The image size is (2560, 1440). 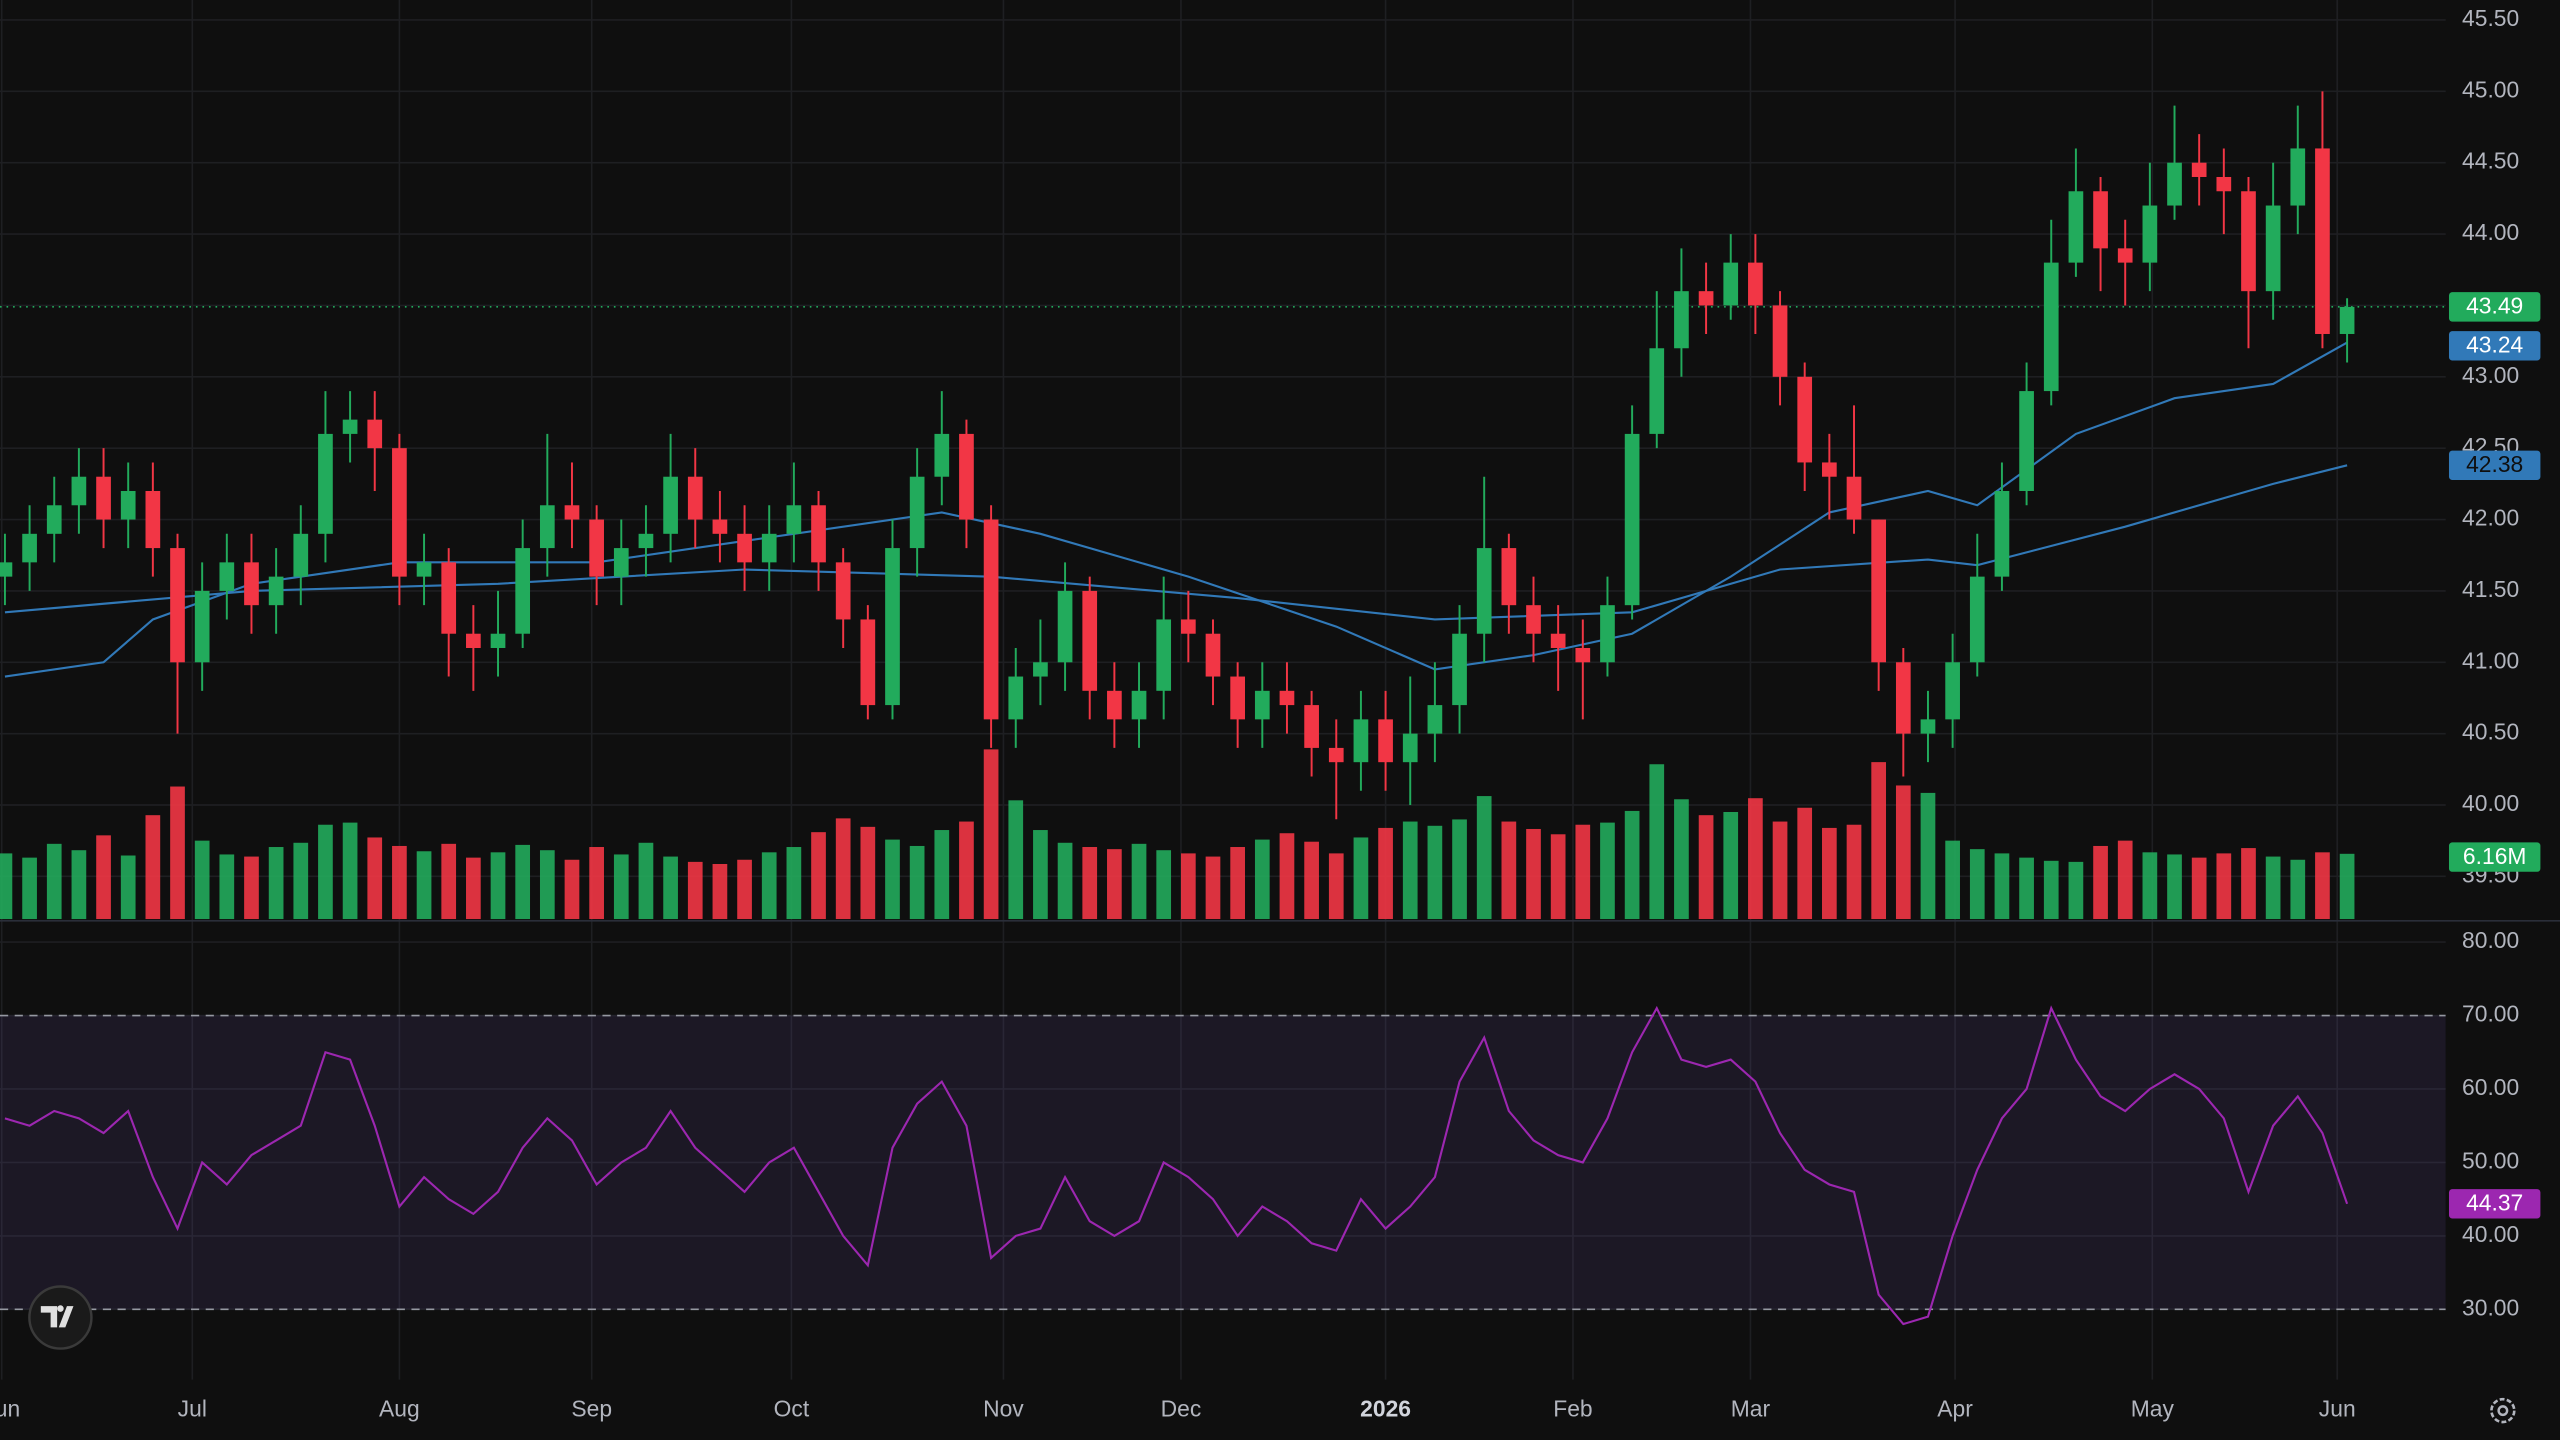 I want to click on volume-layer, so click(x=1177, y=834).